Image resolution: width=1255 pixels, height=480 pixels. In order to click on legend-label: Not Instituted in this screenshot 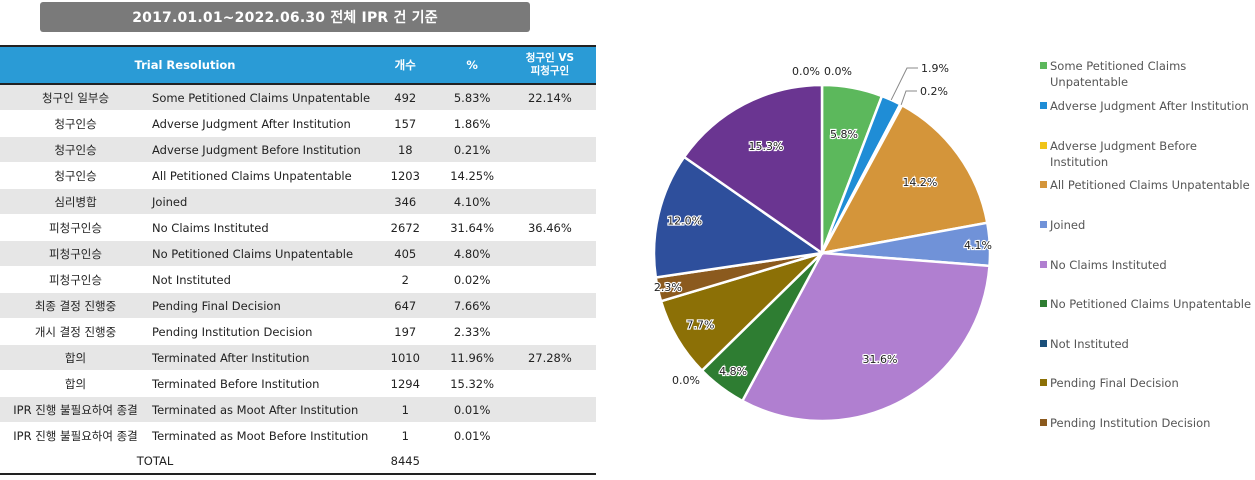, I will do `click(1089, 344)`.